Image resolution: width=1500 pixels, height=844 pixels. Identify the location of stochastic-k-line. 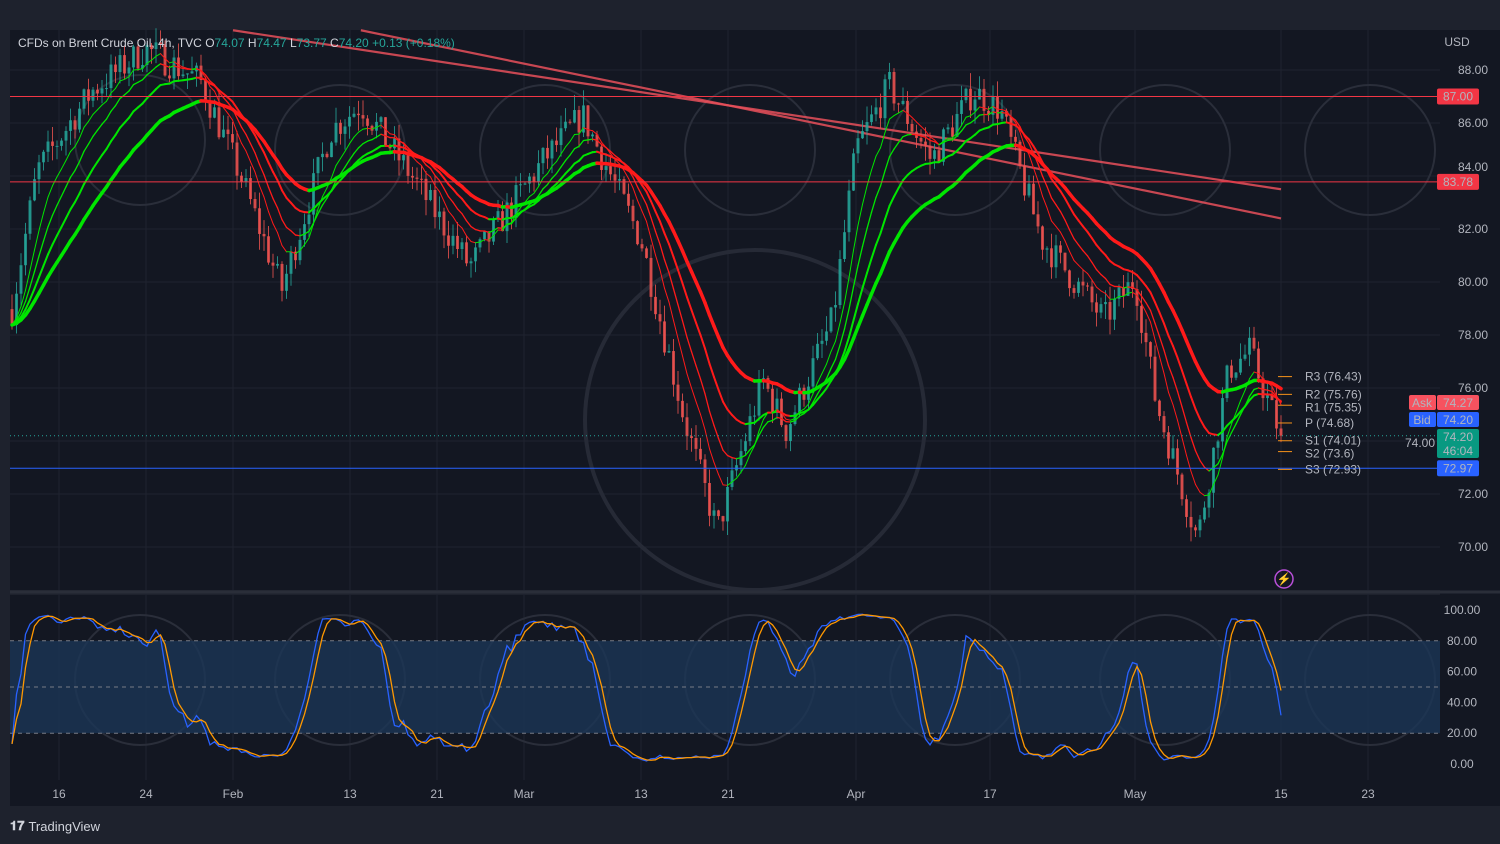
(646, 687).